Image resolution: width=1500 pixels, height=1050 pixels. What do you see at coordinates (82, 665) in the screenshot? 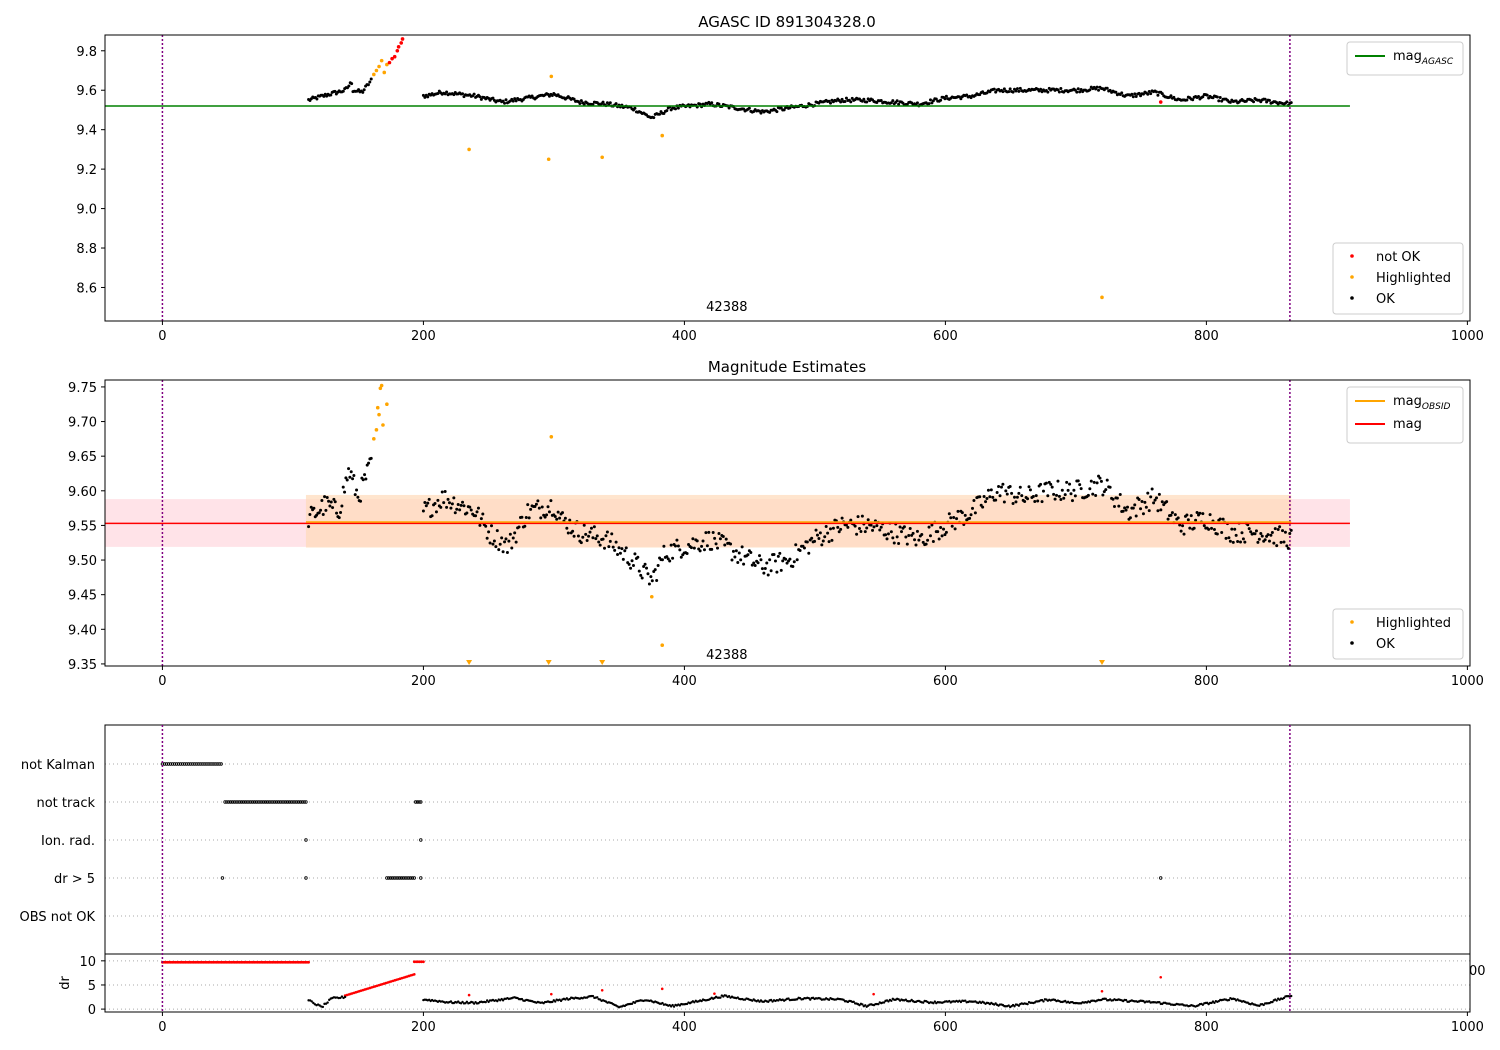
I see `panel2-ytick-label: 9.35` at bounding box center [82, 665].